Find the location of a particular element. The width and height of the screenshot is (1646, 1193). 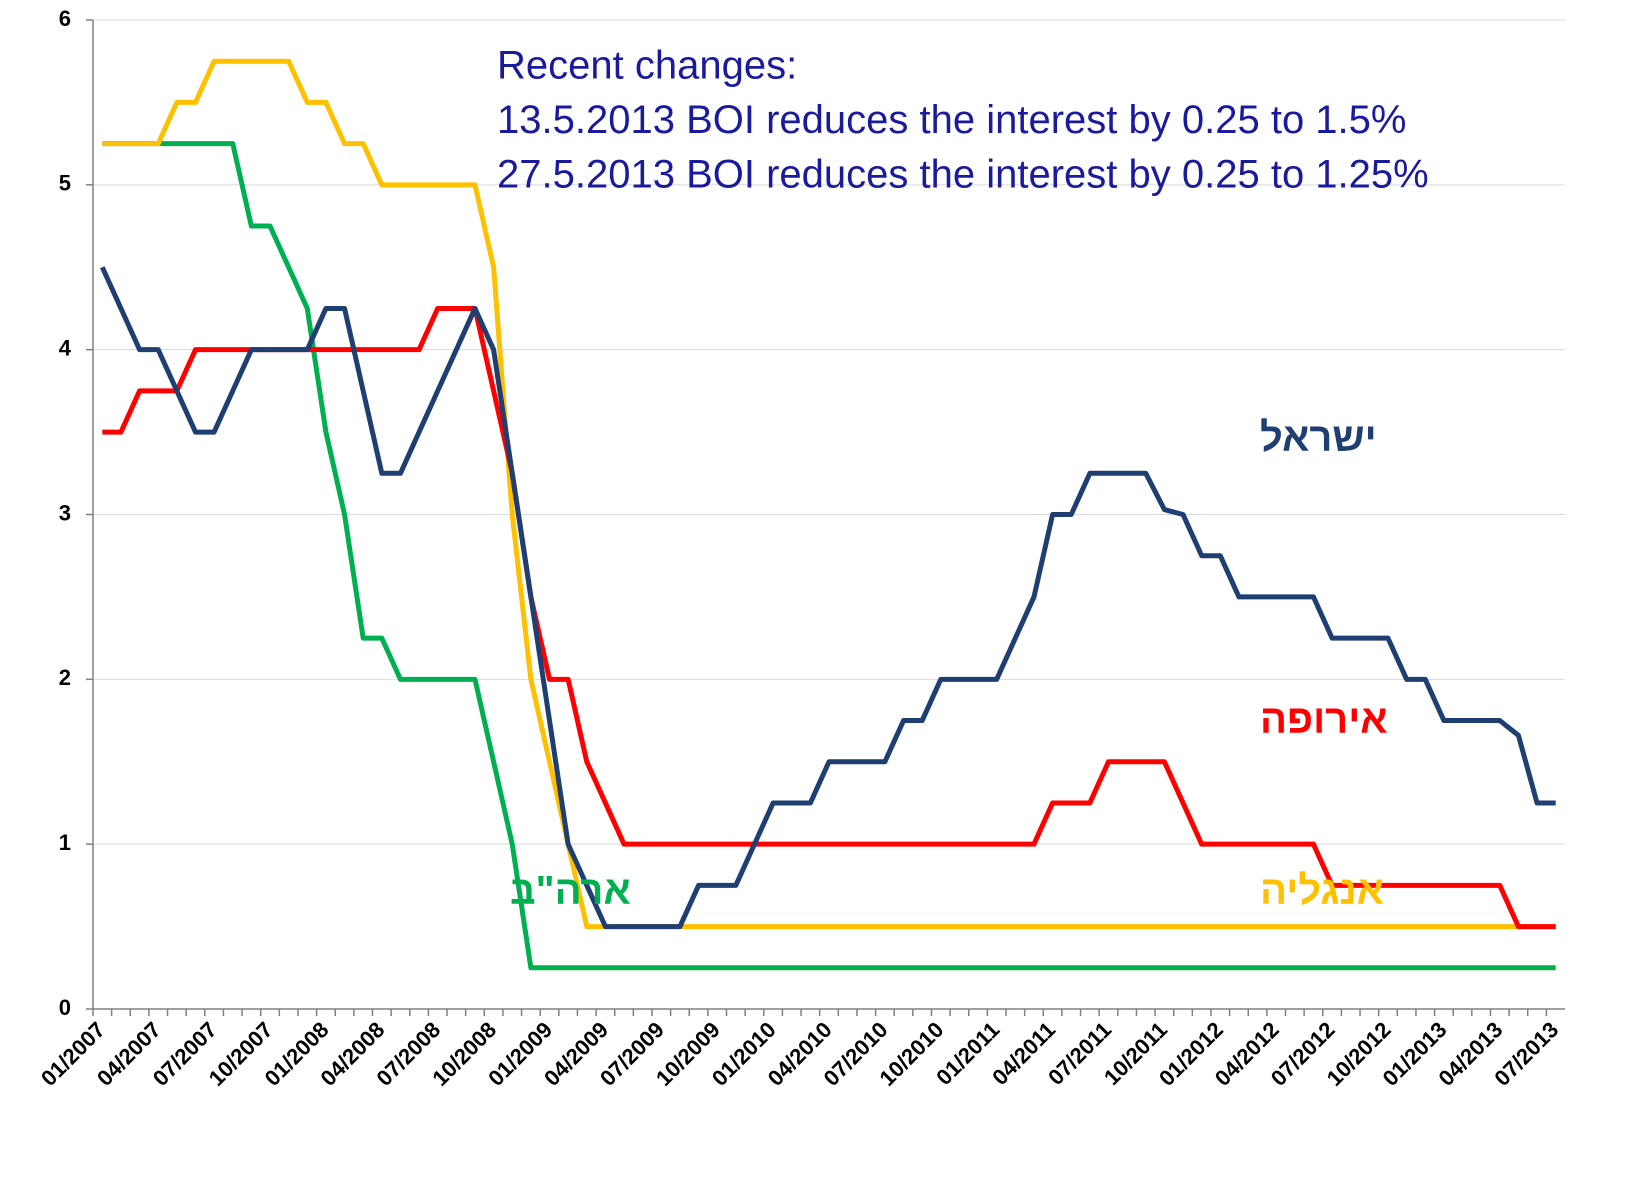

y-tick-label: 6 is located at coordinates (65, 18).